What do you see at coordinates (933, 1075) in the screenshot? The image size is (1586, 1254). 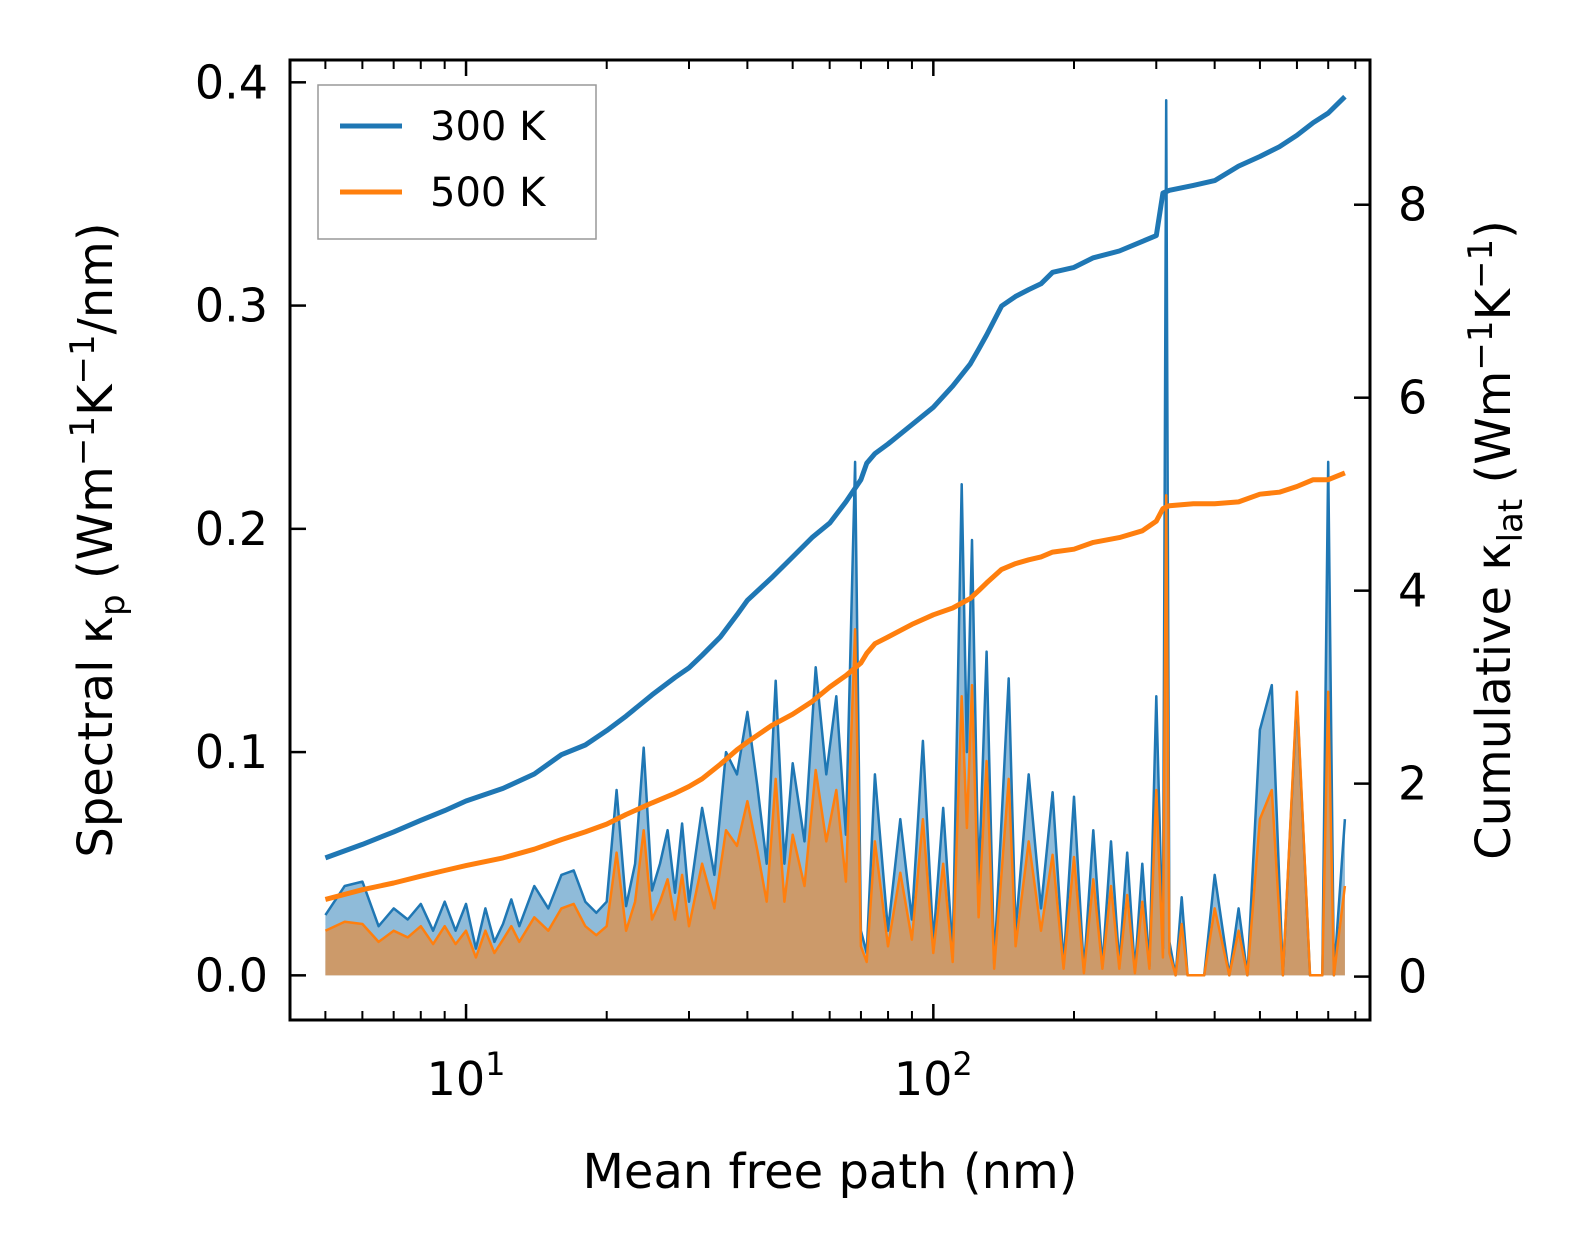 I see `x-tick-label: 10²` at bounding box center [933, 1075].